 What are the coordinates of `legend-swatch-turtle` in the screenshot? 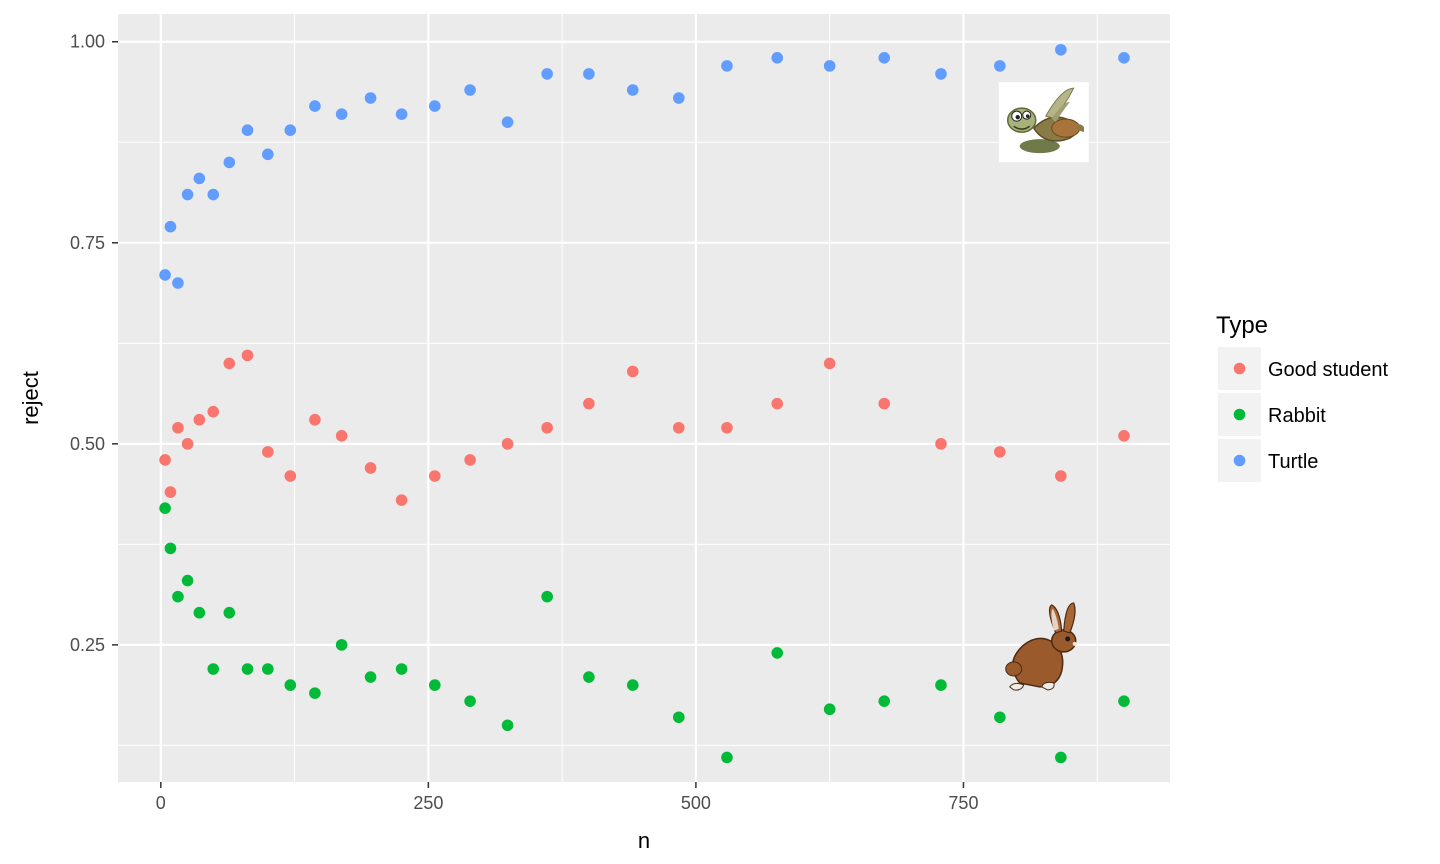 It's located at (1239, 460).